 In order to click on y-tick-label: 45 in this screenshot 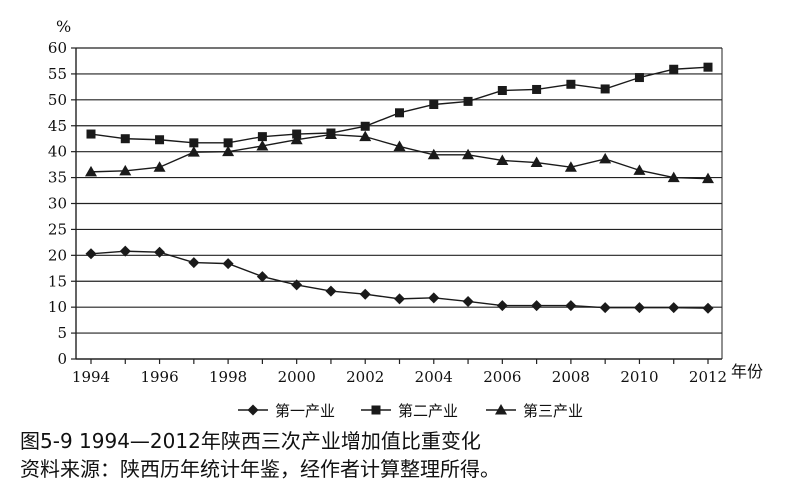, I will do `click(57, 126)`.